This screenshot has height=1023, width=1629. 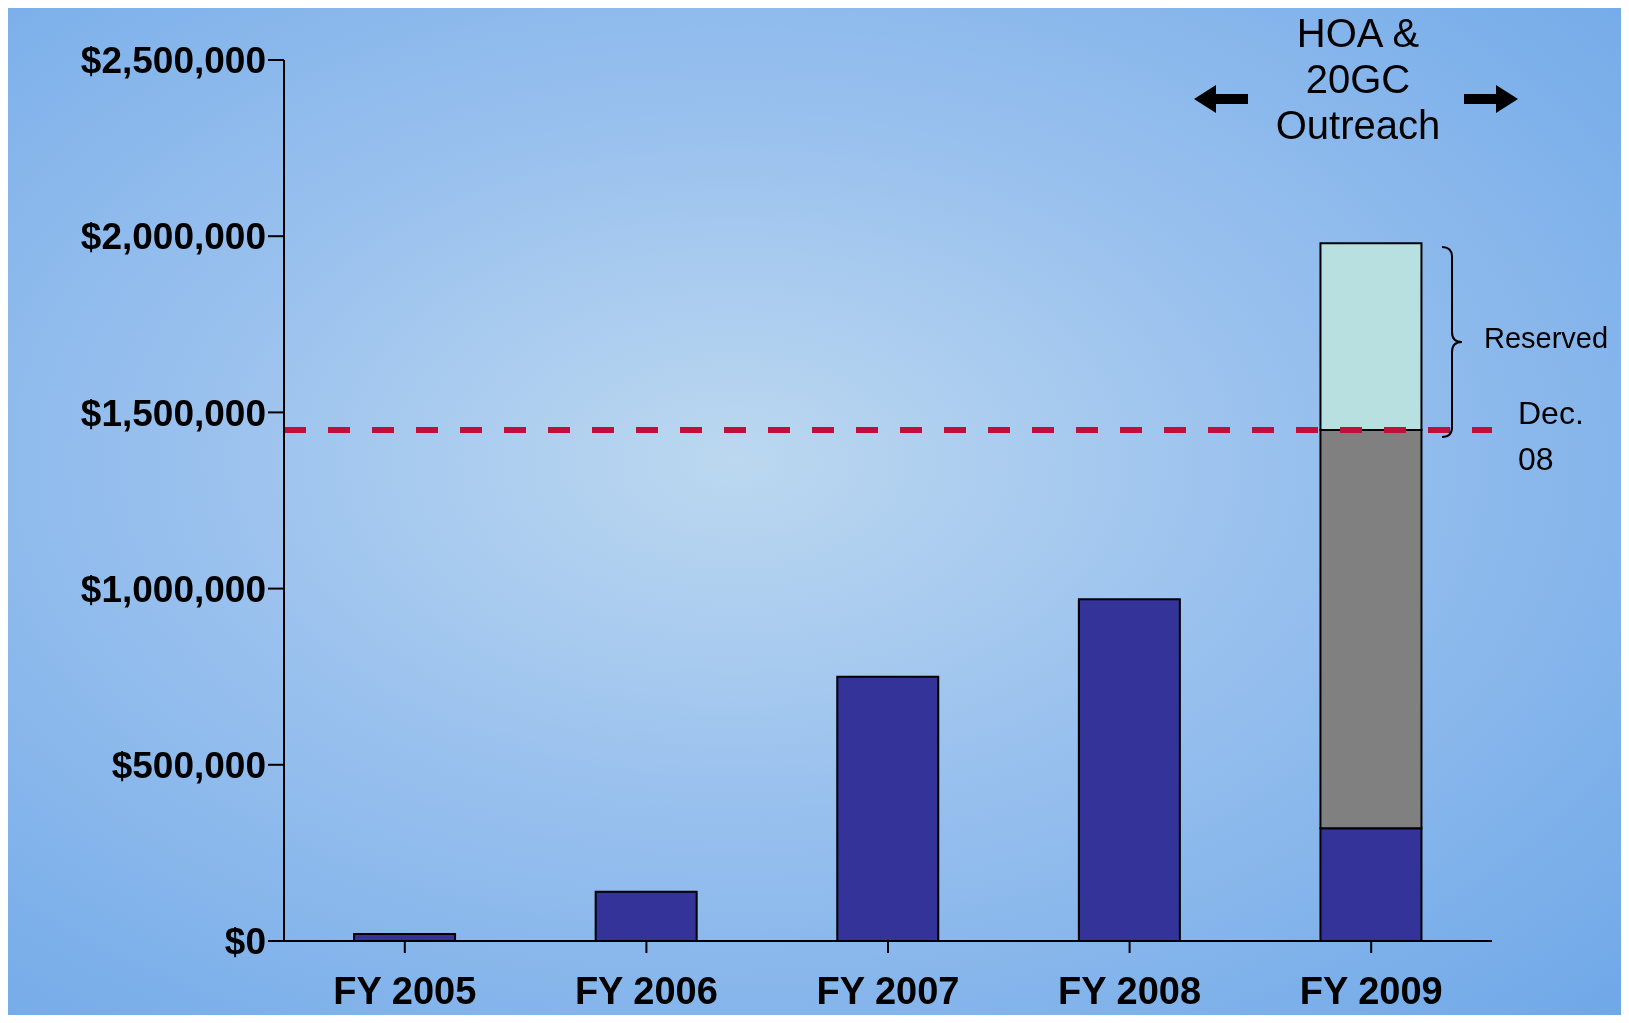 I want to click on y-tick-label: $0, so click(x=245, y=942).